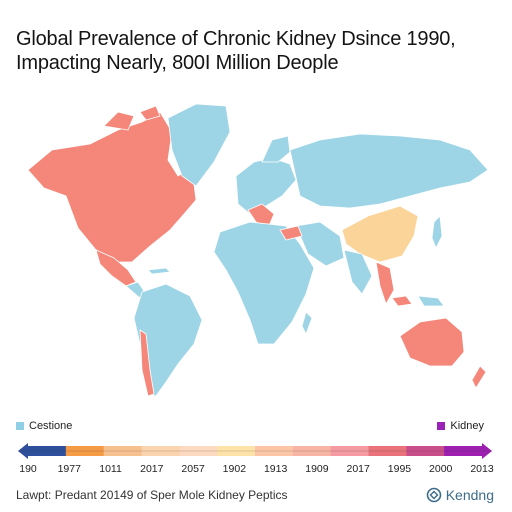 The height and width of the screenshot is (512, 512). What do you see at coordinates (320, 244) in the screenshot?
I see `region-middle-east` at bounding box center [320, 244].